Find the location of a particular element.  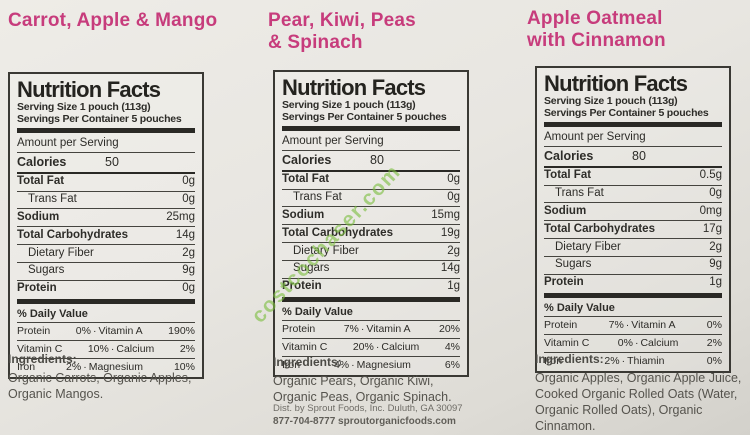

calories-label: Calories is located at coordinates (307, 159).